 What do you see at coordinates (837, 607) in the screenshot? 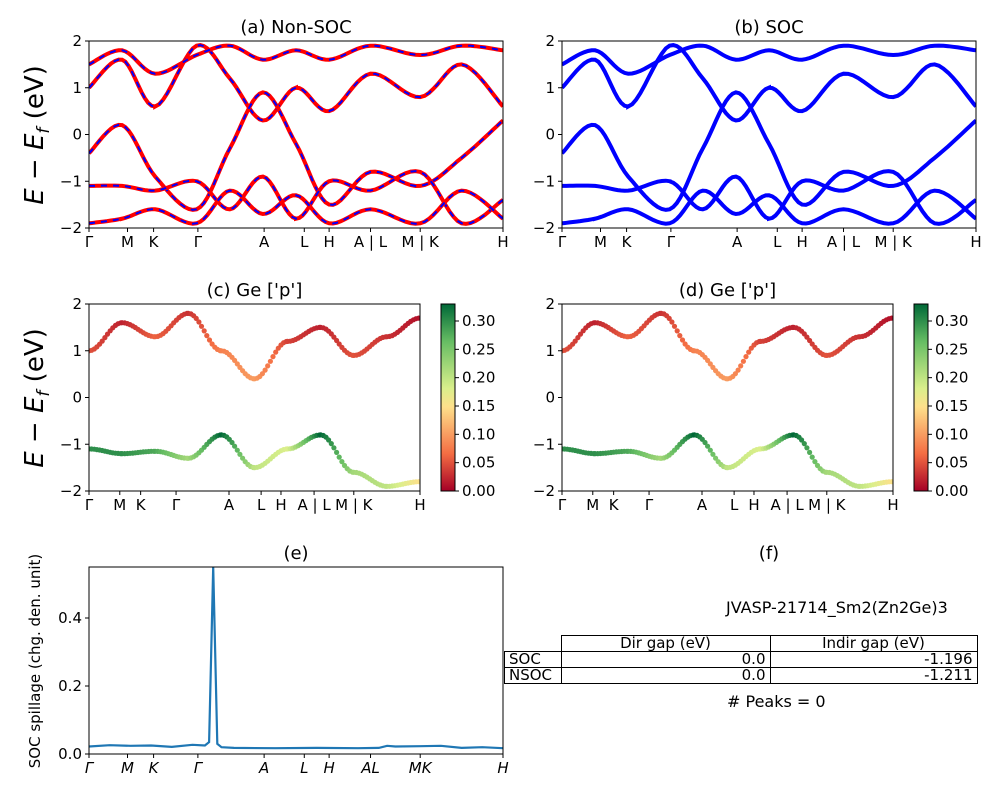
I see `material-label: JVASP-21714_Sm2(Zn2Ge)3` at bounding box center [837, 607].